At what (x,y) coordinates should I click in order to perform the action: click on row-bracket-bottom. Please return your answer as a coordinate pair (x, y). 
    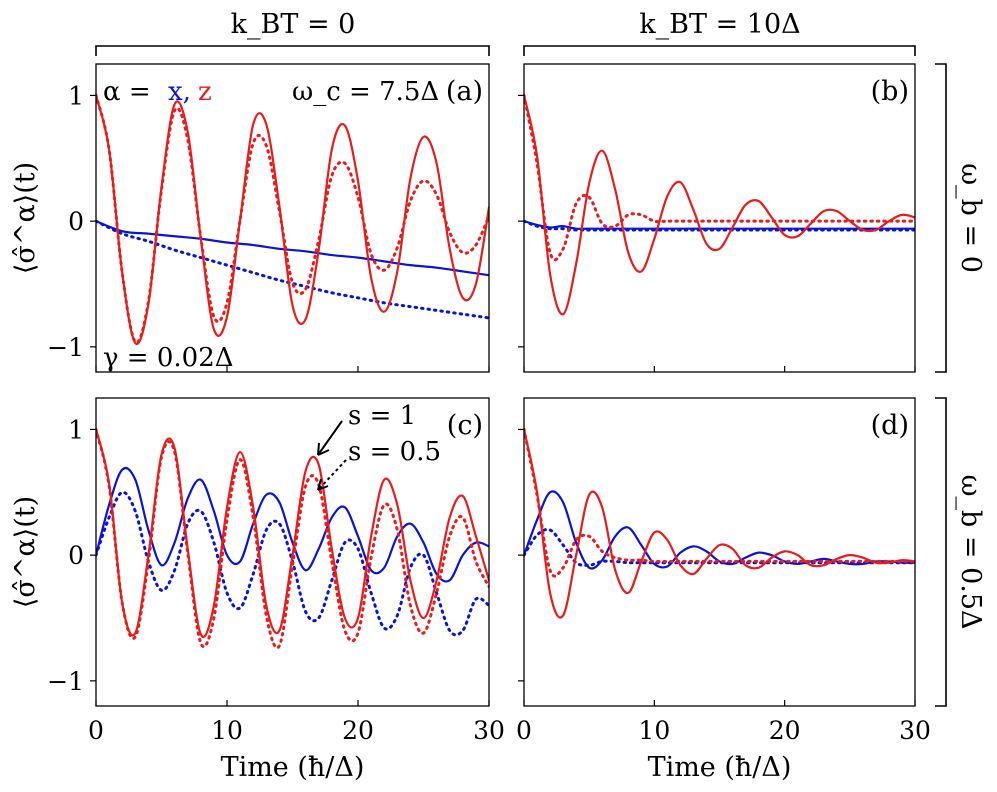
    Looking at the image, I should click on (941, 552).